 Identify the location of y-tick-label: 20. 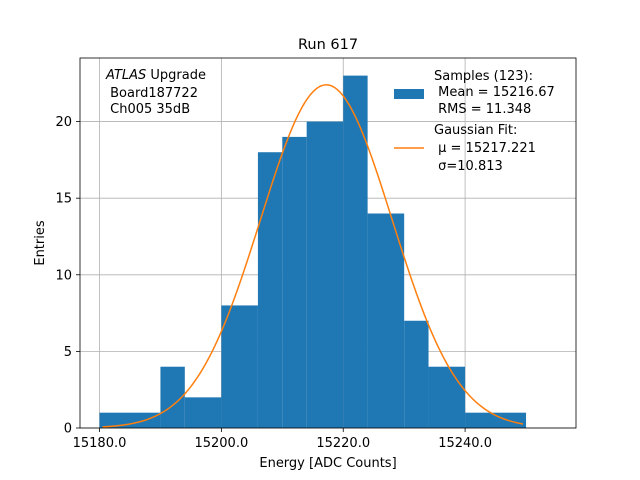
(63, 122).